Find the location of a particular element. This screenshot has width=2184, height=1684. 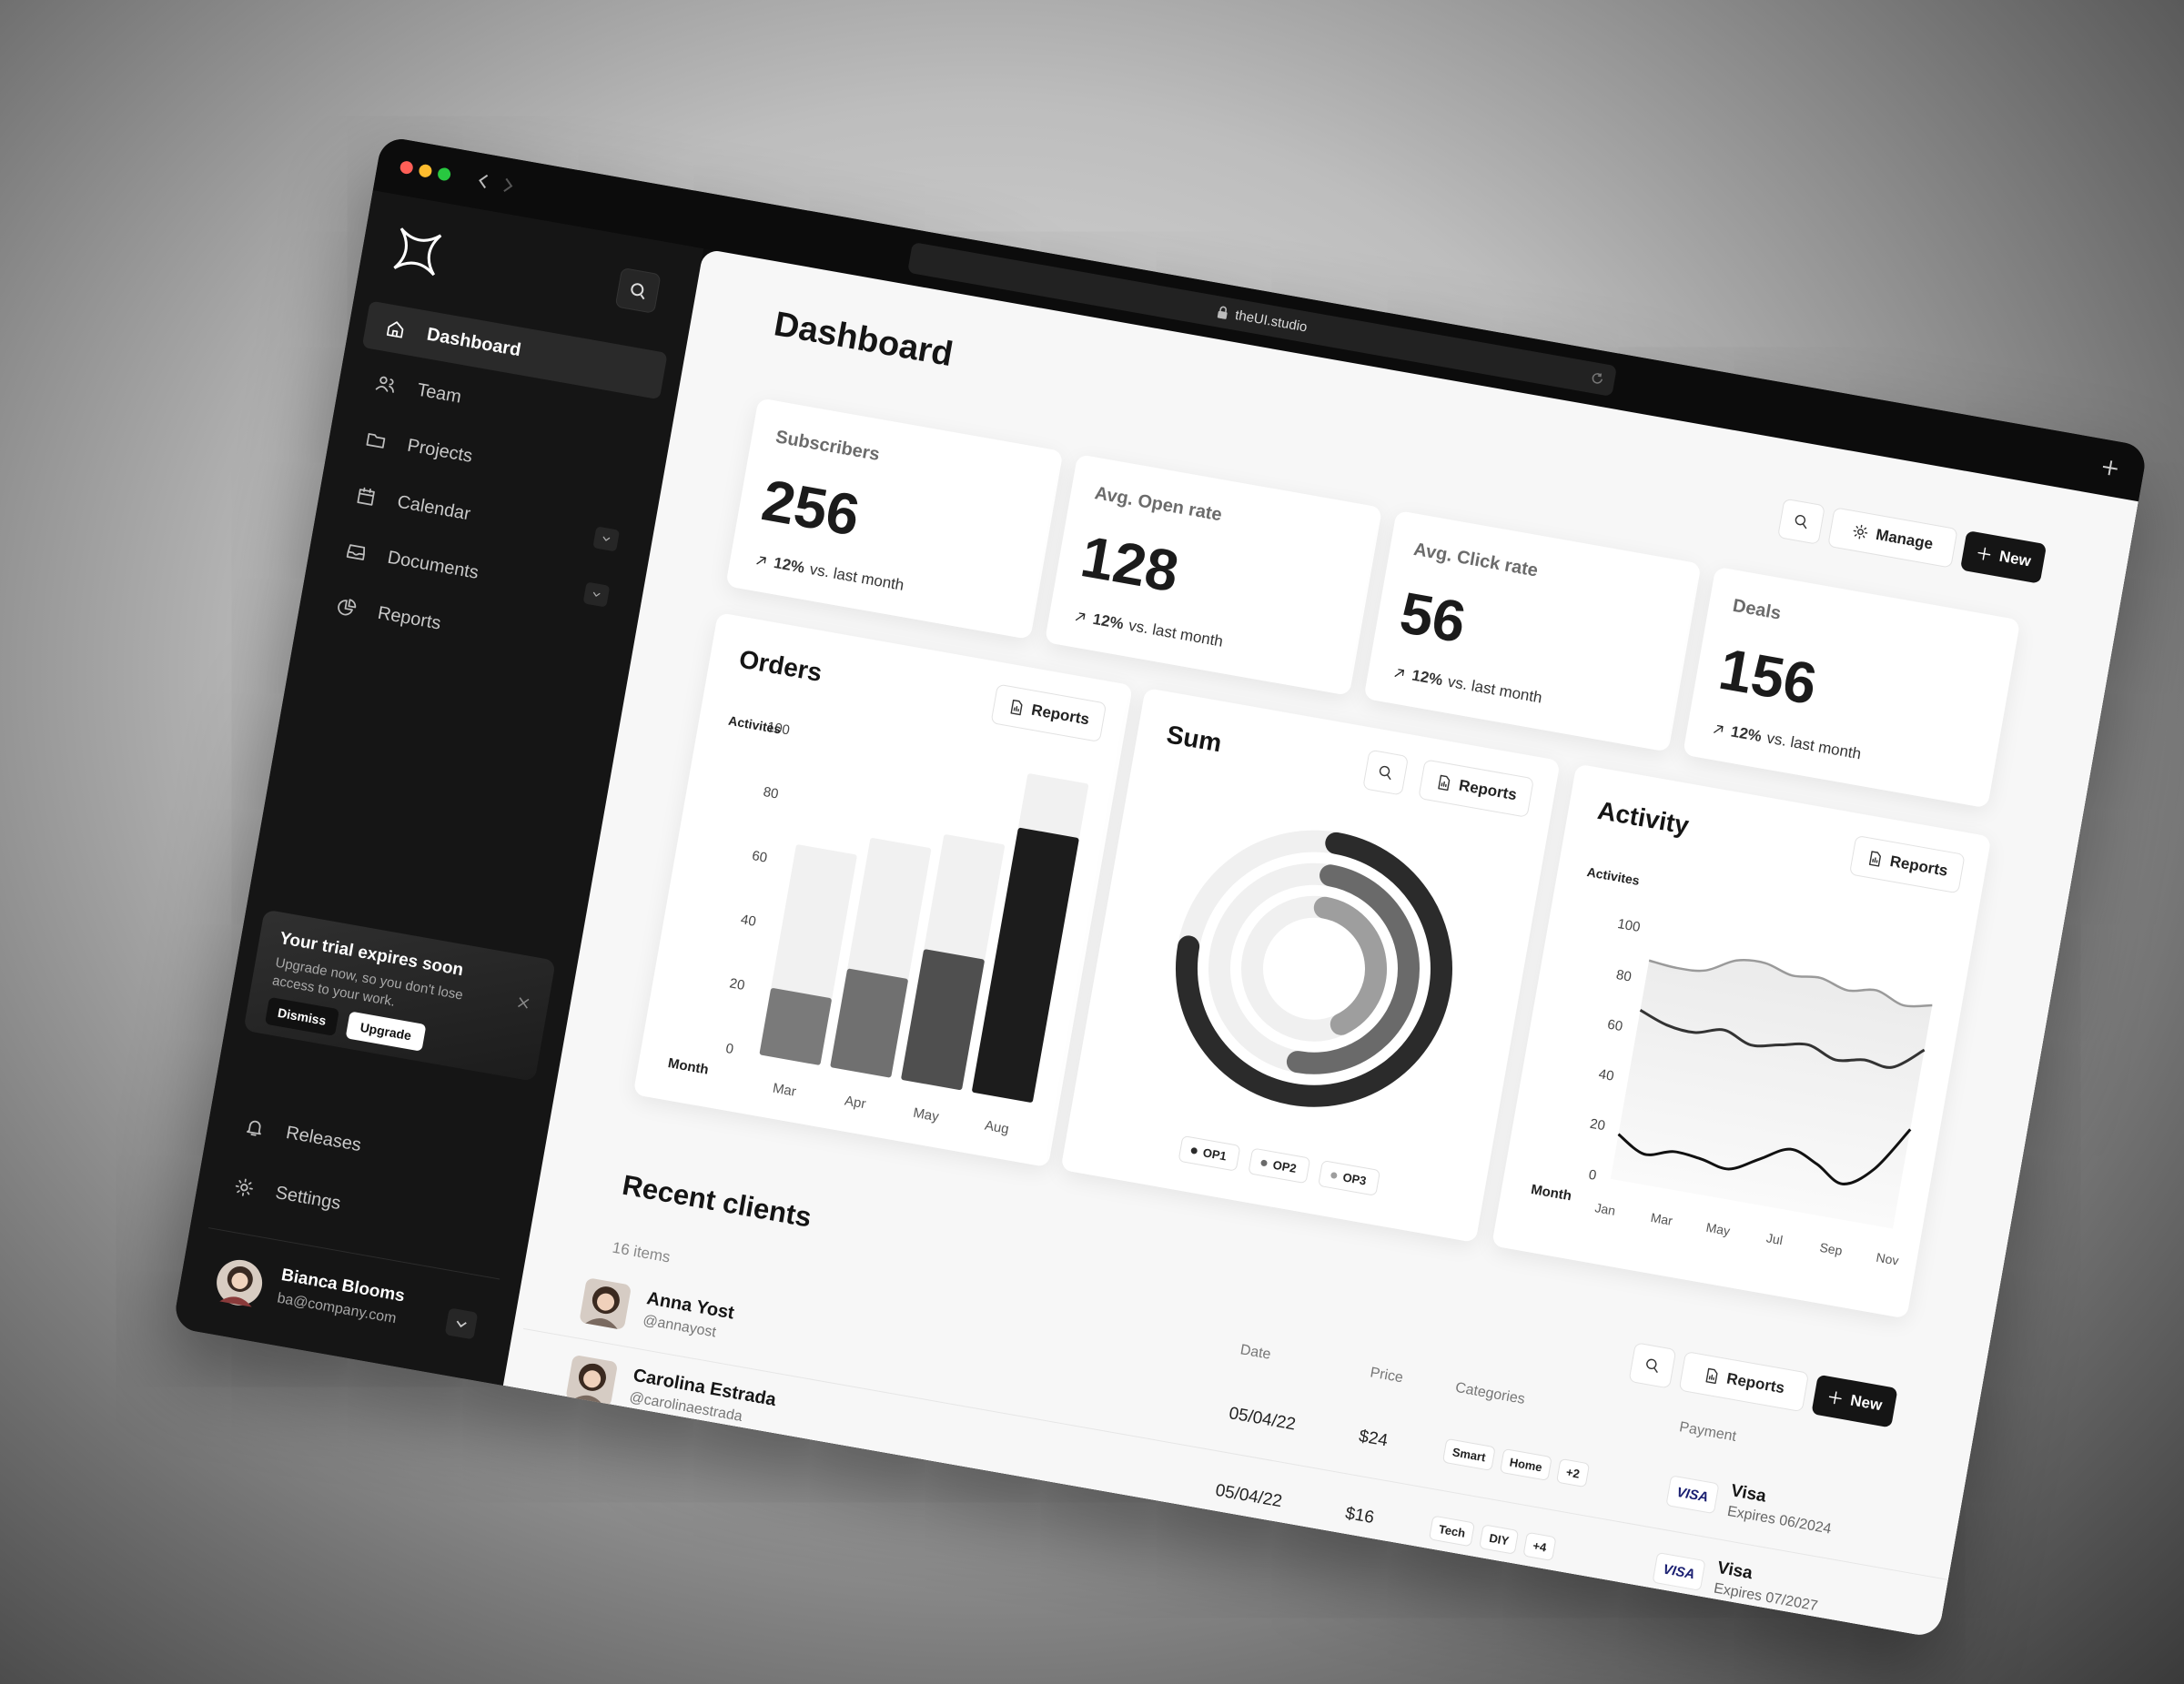

gear-icon is located at coordinates (244, 1187).